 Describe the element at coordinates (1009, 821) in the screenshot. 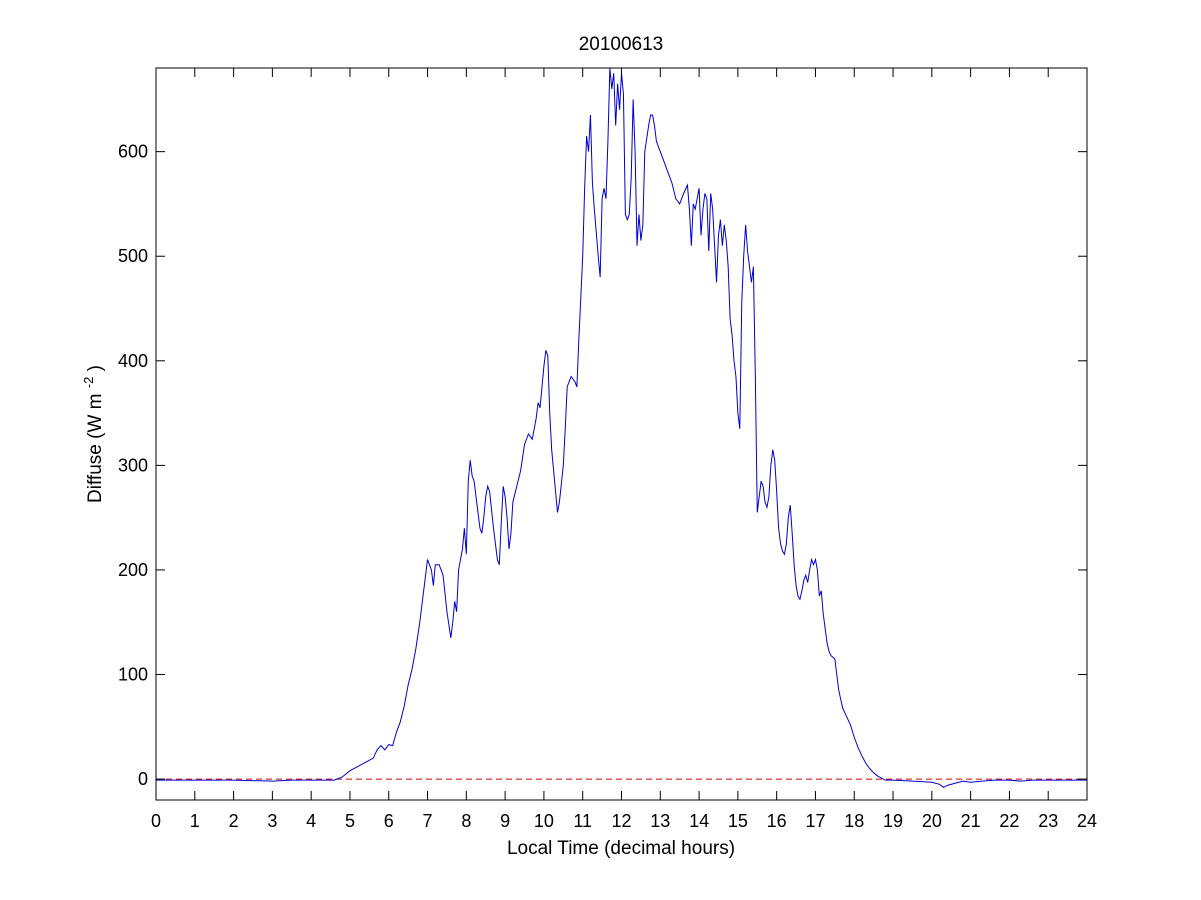

I see `x-tick-label: 22` at that location.